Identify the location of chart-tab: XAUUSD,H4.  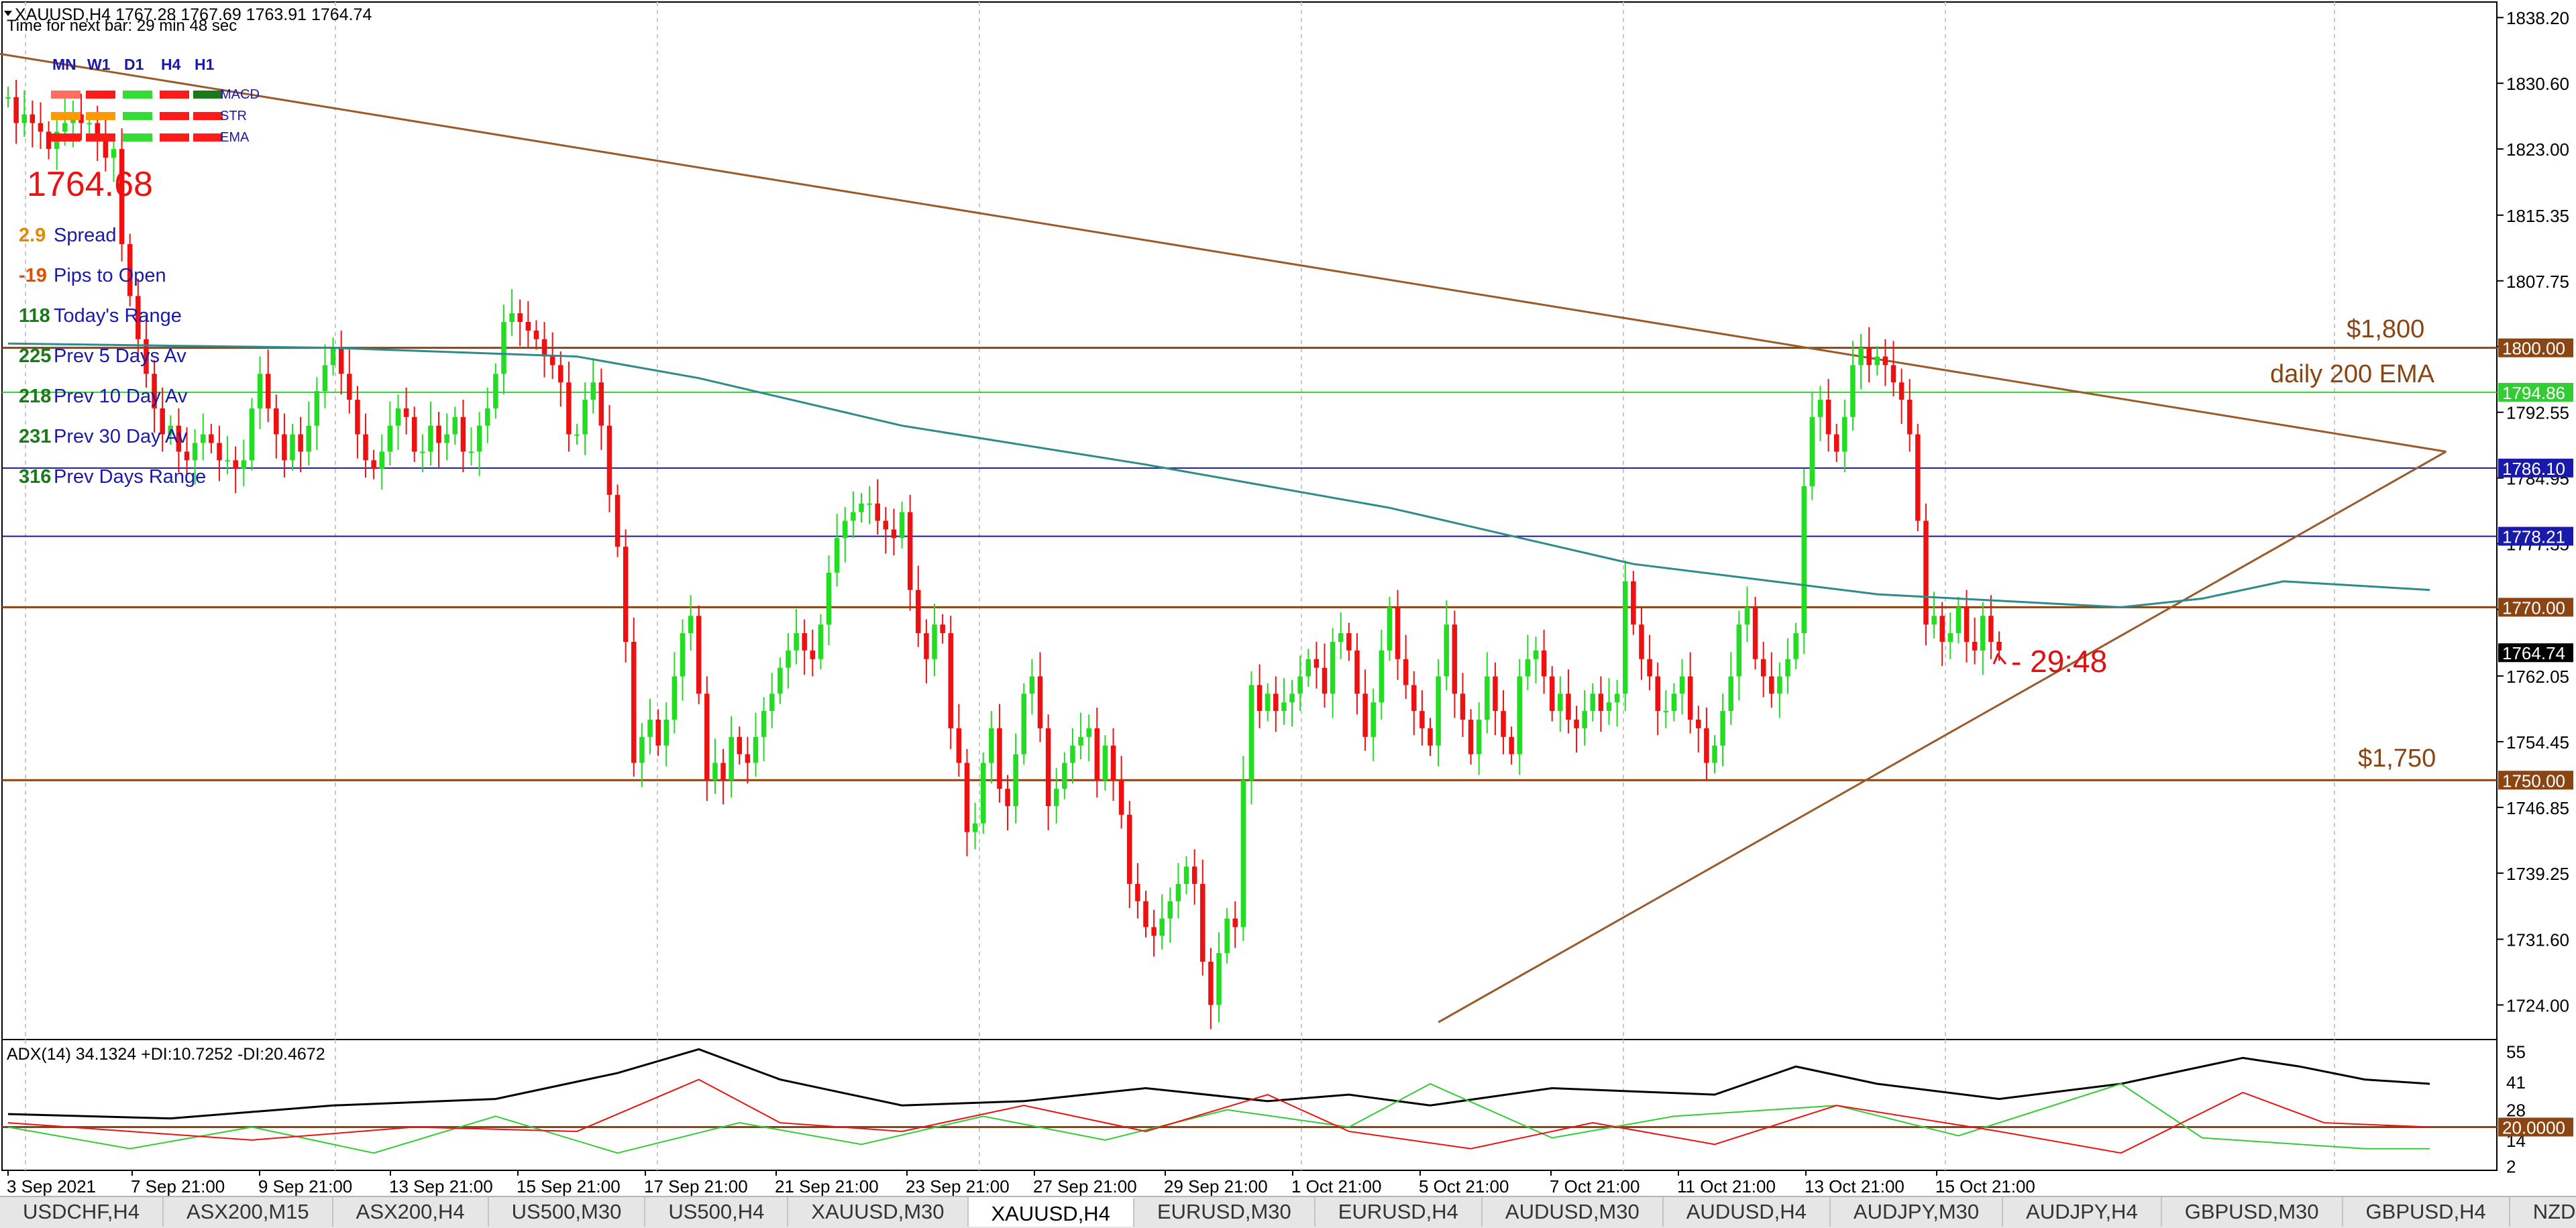
(1051, 1212).